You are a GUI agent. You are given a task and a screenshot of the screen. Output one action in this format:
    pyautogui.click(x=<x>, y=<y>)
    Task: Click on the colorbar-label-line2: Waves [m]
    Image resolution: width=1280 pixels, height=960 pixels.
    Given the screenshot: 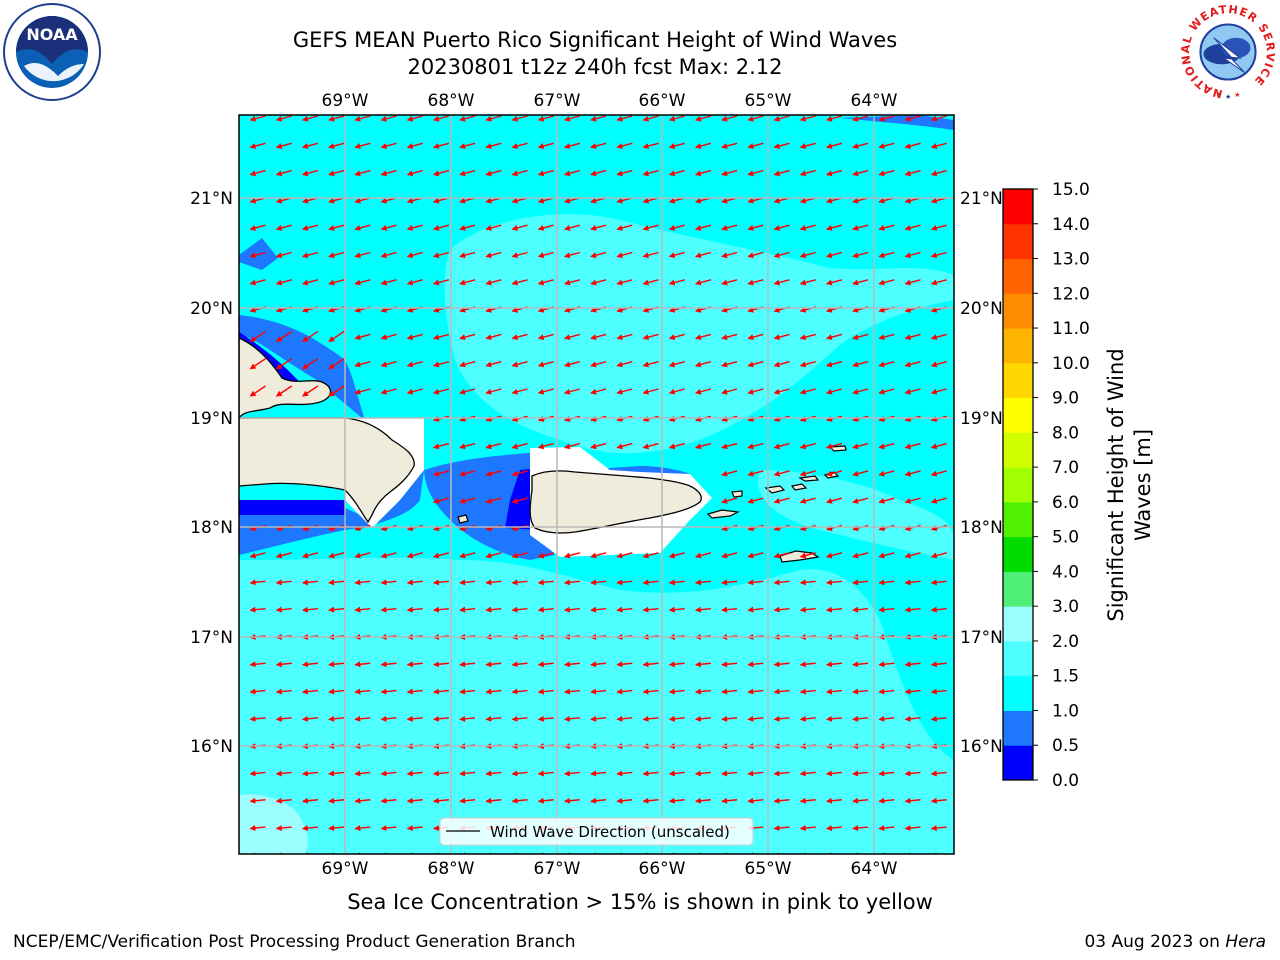 What is the action you would take?
    pyautogui.click(x=1143, y=485)
    